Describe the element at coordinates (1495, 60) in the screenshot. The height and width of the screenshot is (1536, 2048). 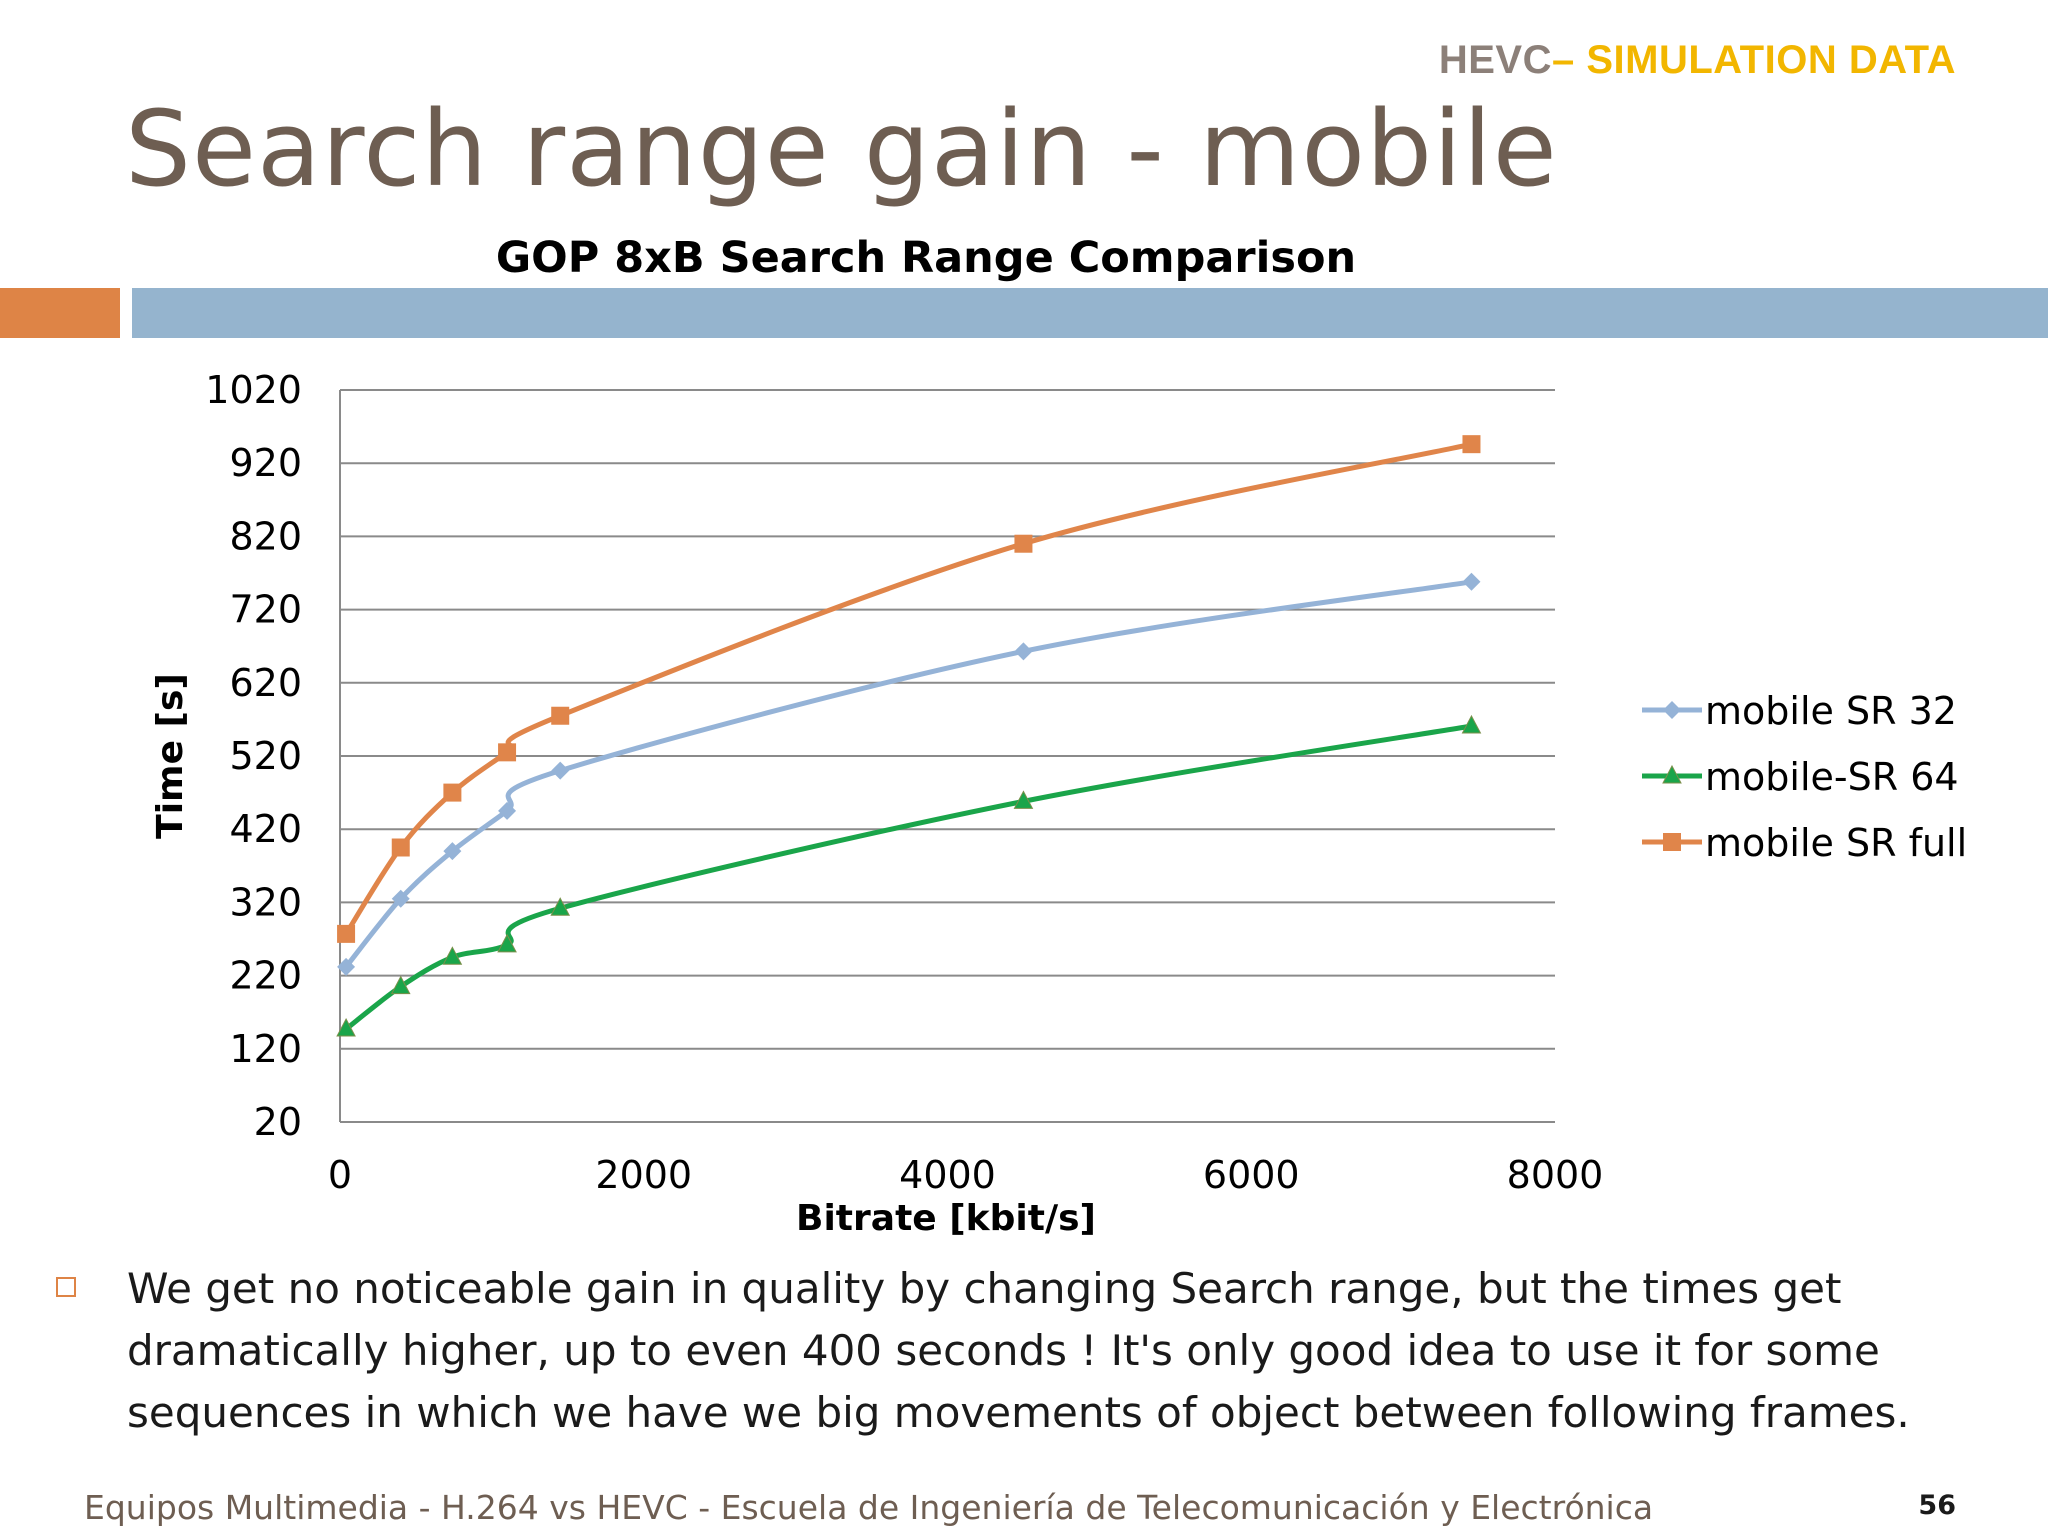
I see `section-tag-prefix: HEVC` at that location.